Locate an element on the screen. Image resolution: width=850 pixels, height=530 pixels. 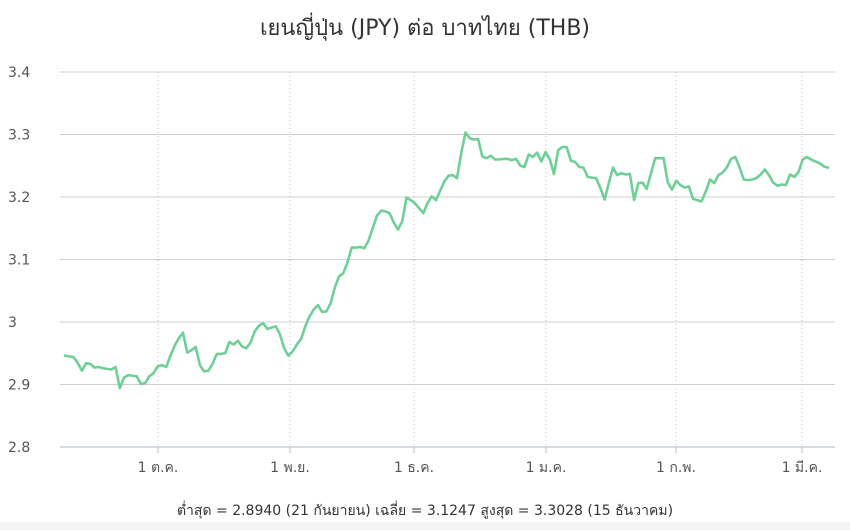
chart-title: เยนญี่ปุ่น (JPY) ต่อ บาทไทย (THB) is located at coordinates (425, 26).